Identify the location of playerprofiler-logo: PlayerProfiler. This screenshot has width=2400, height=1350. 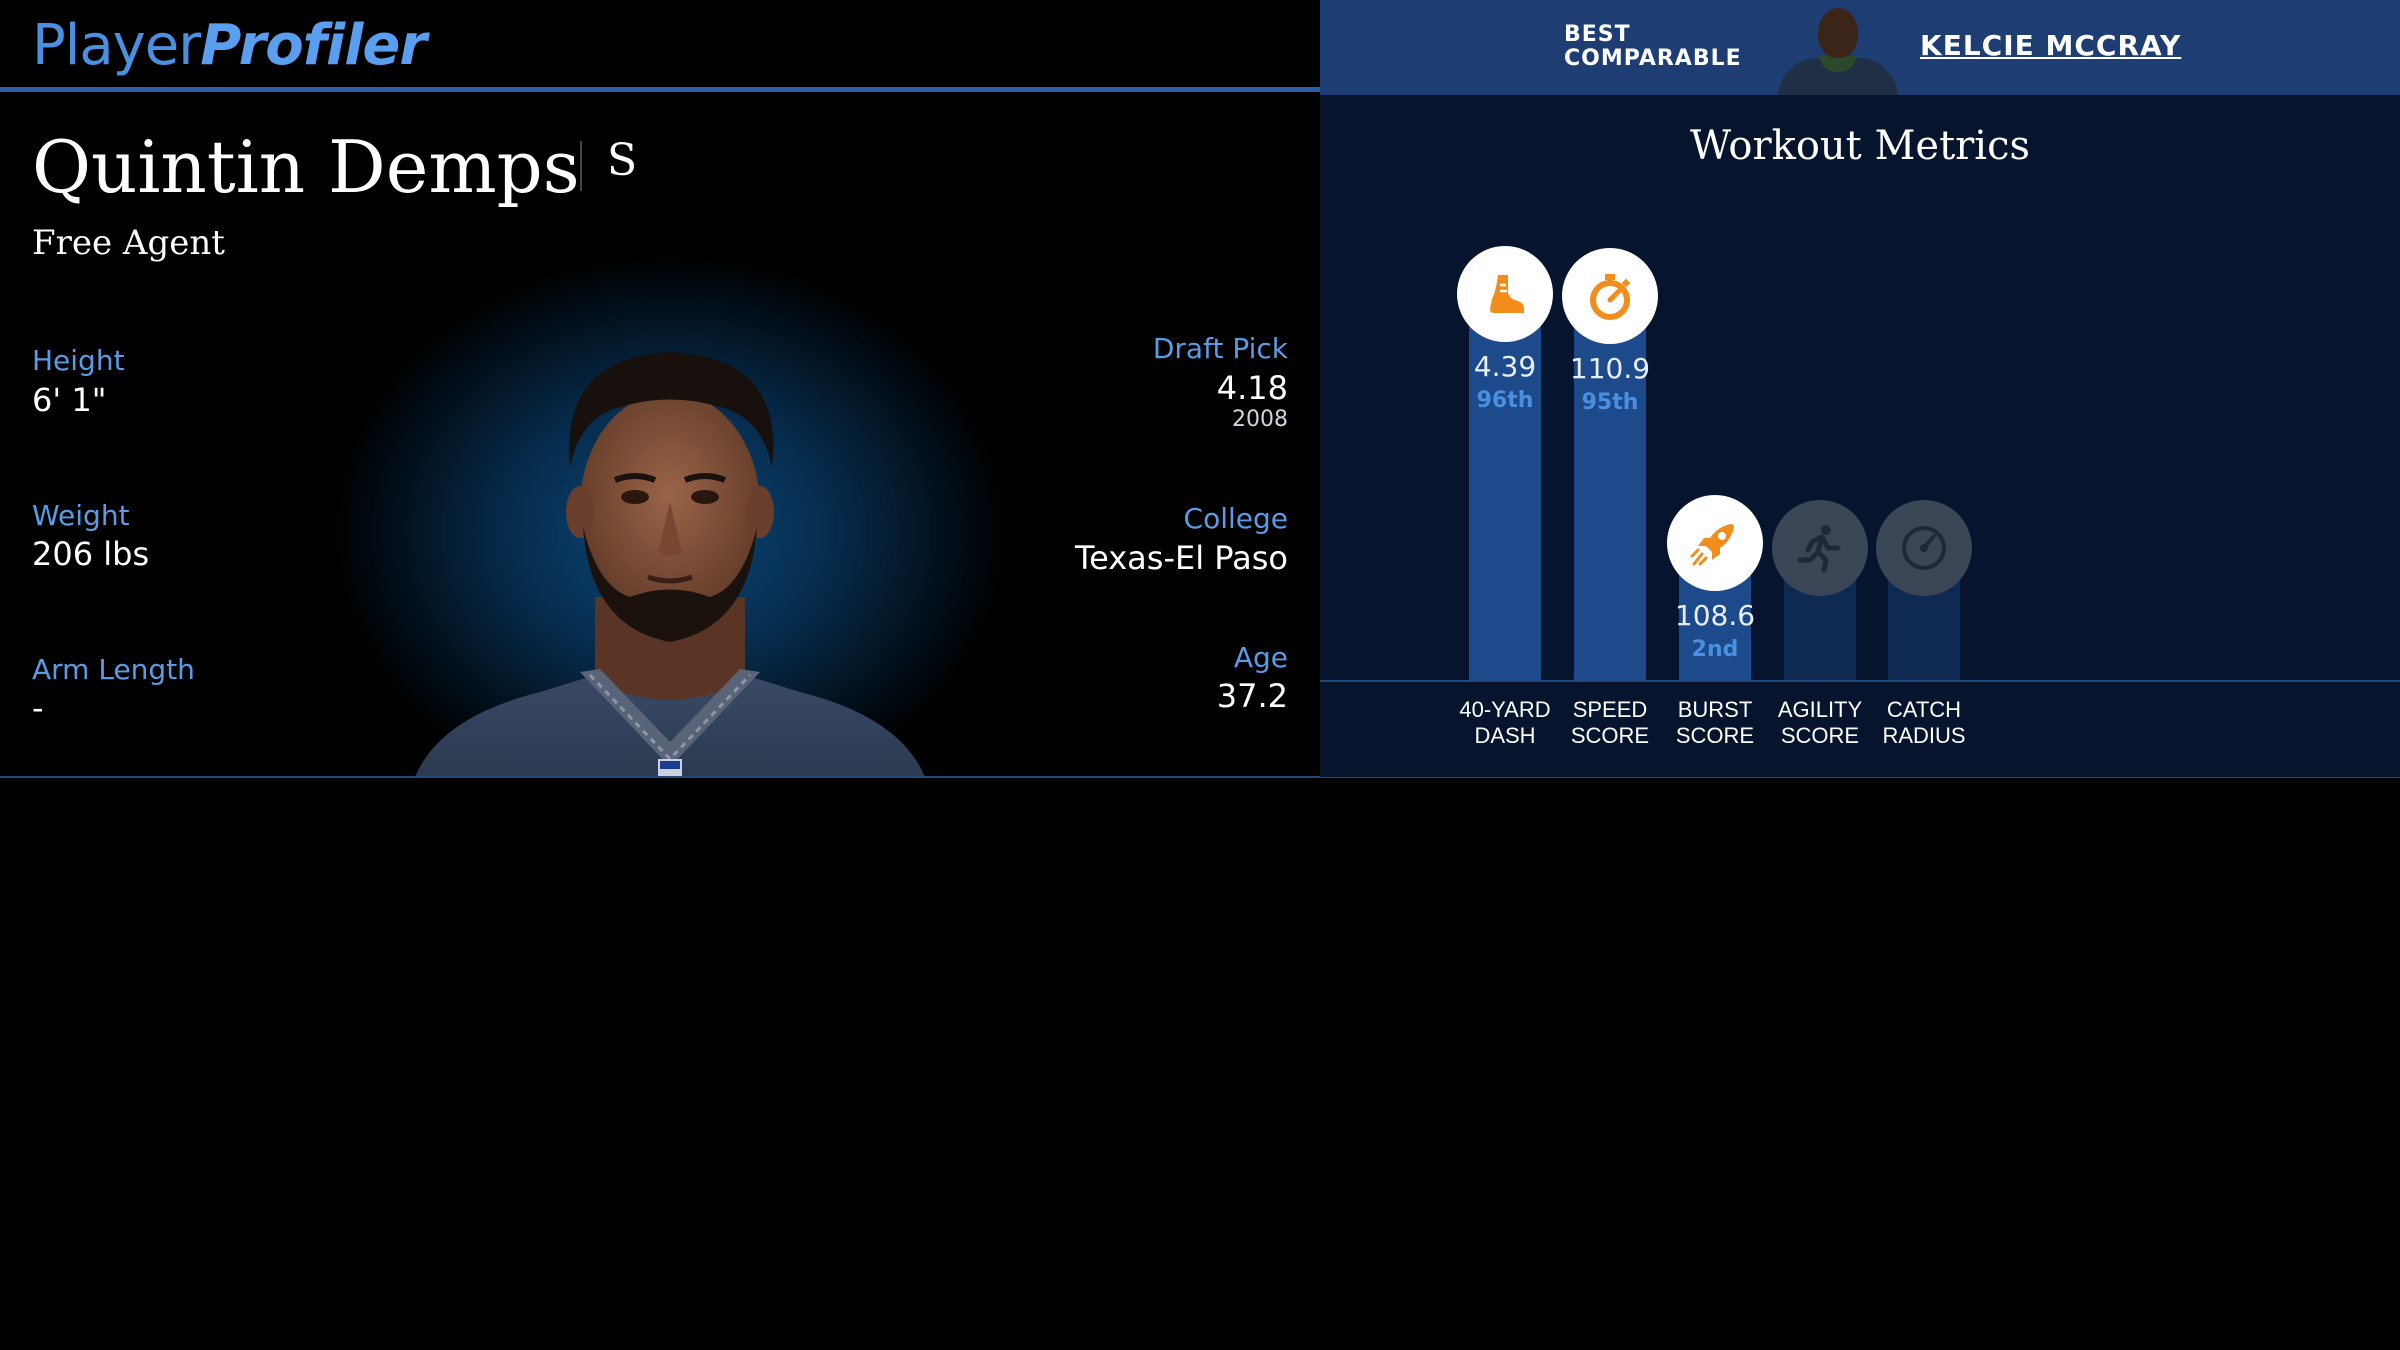
(229, 46).